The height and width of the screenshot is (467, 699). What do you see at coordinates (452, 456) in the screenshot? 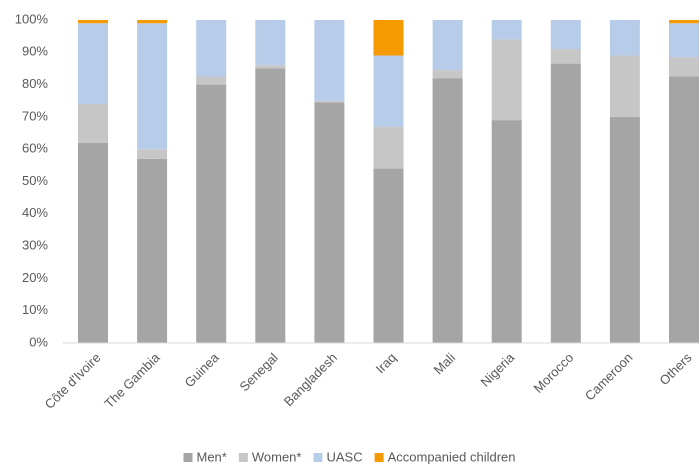
I see `legend-label: Accompanied children` at bounding box center [452, 456].